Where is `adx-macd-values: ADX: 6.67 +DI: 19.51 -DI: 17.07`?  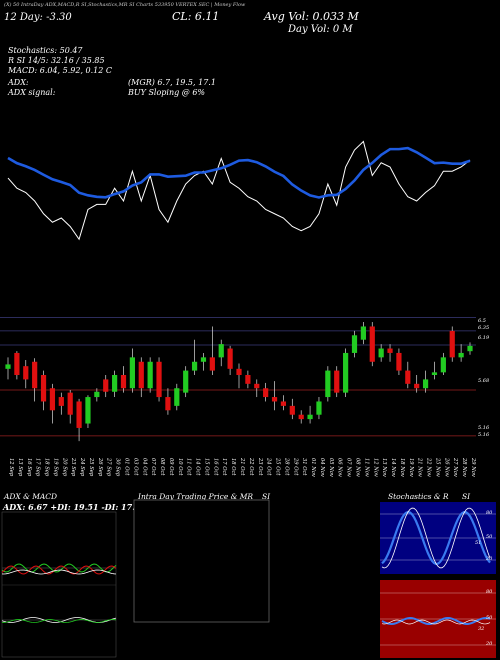
adx-macd-values: ADX: 6.67 +DI: 19.51 -DI: 17.07 is located at coordinates (75, 507).